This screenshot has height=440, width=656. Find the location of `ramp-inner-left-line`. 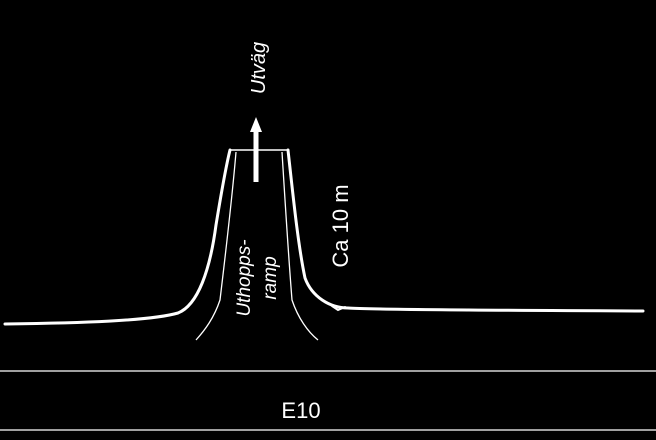

ramp-inner-left-line is located at coordinates (216, 246).